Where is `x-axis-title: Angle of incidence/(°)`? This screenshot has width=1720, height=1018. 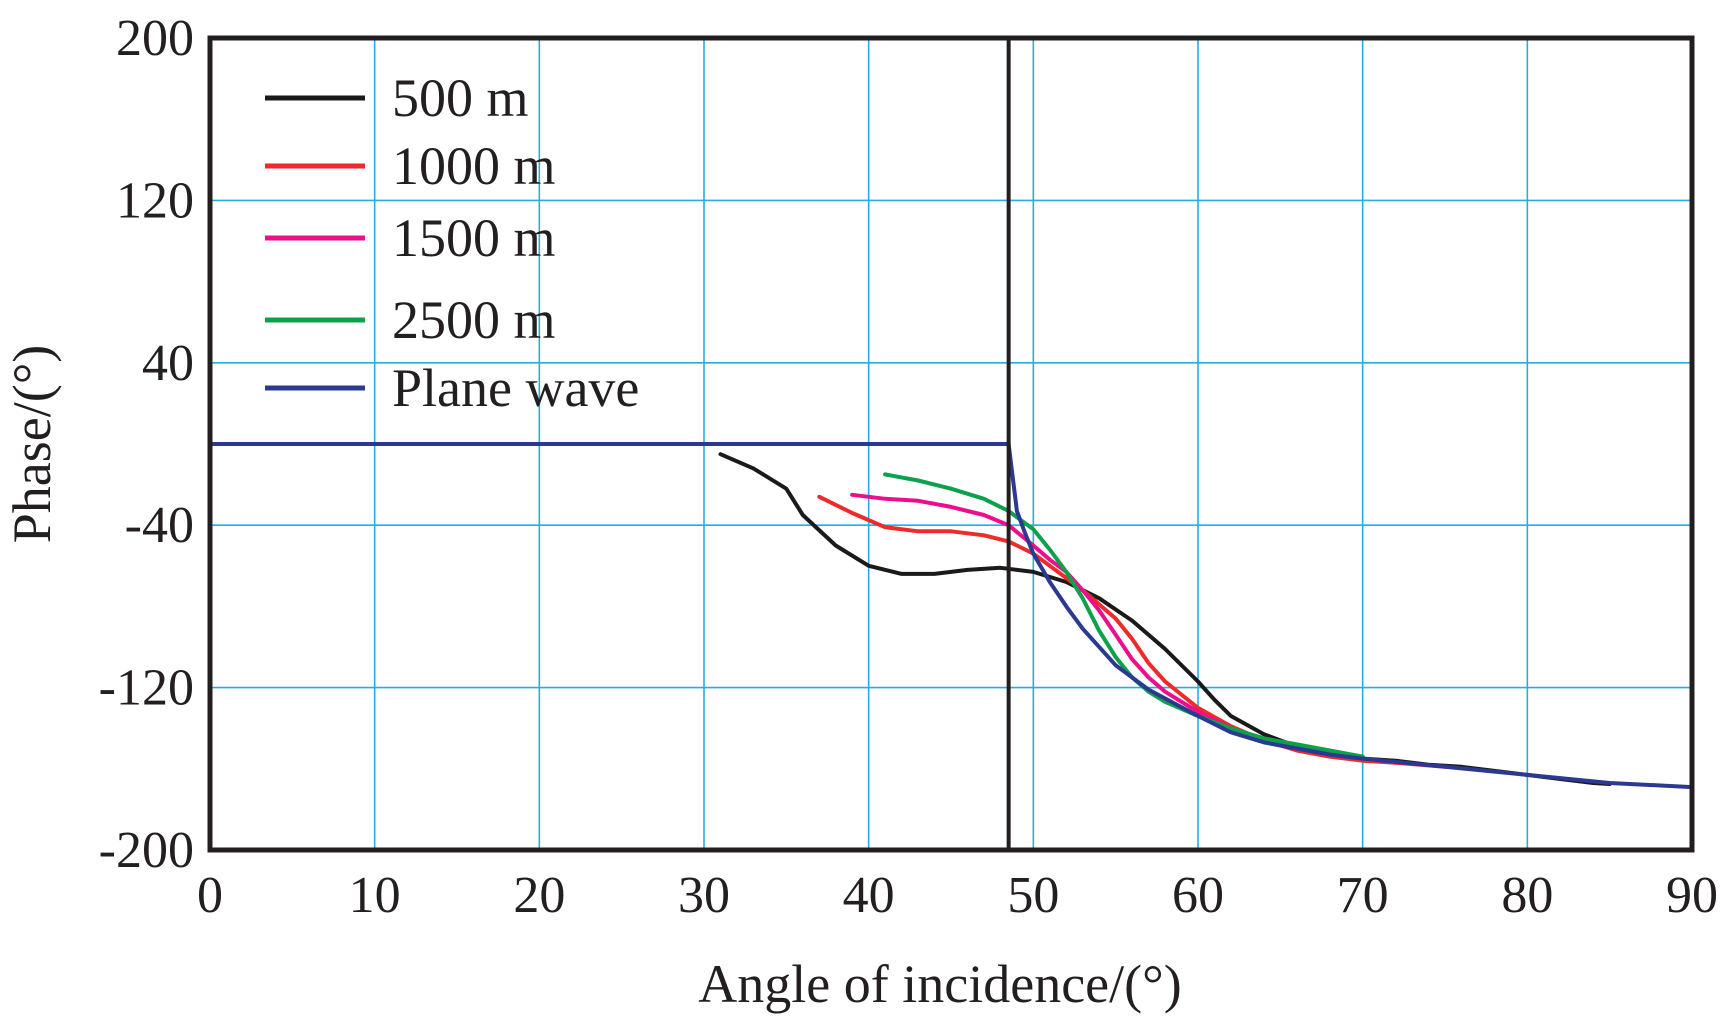 x-axis-title: Angle of incidence/(°) is located at coordinates (939, 984).